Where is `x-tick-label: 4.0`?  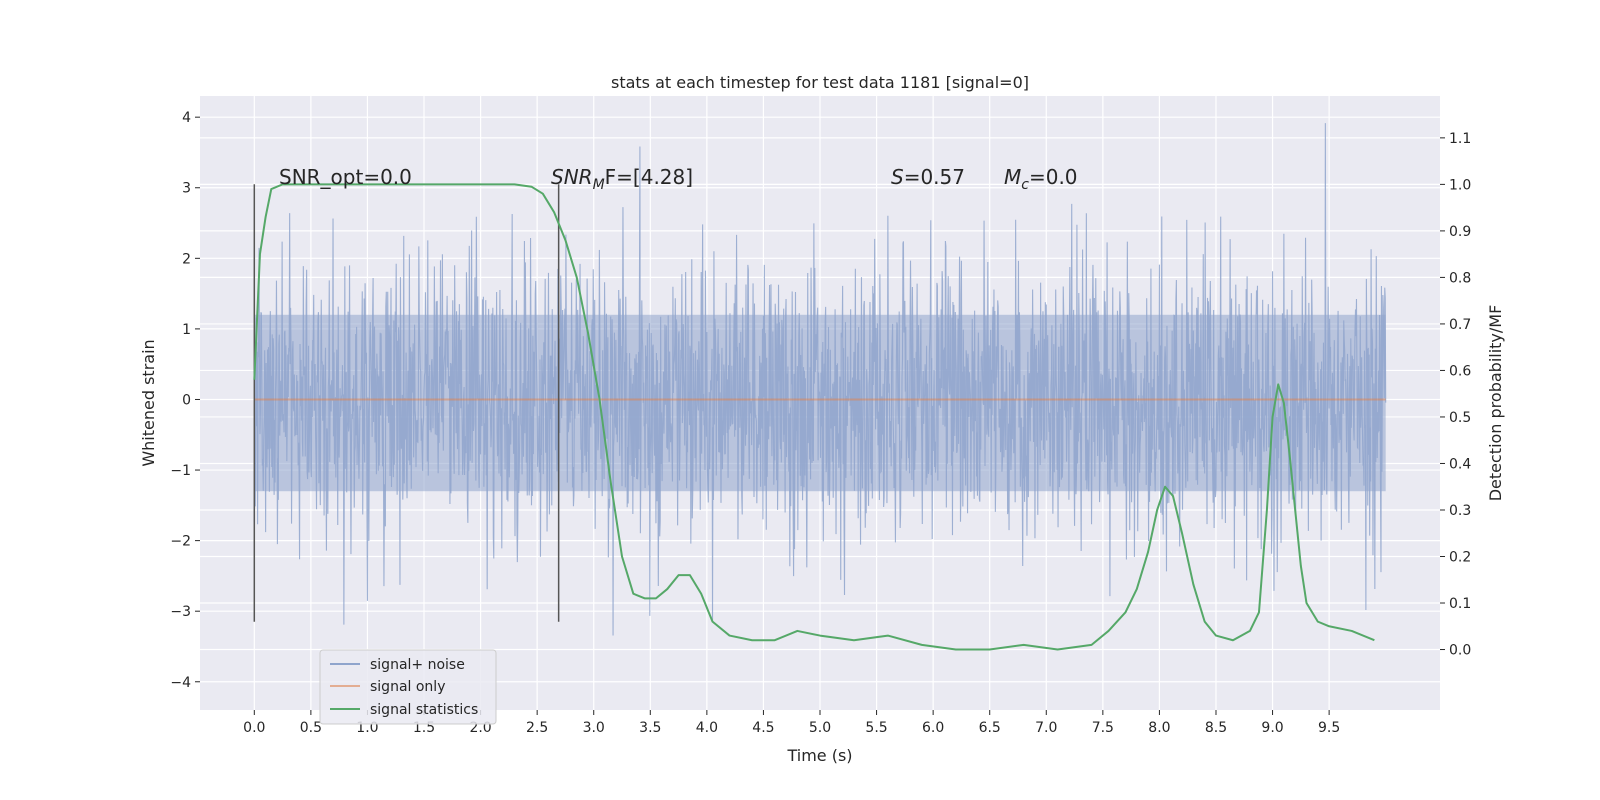 x-tick-label: 4.0 is located at coordinates (707, 728).